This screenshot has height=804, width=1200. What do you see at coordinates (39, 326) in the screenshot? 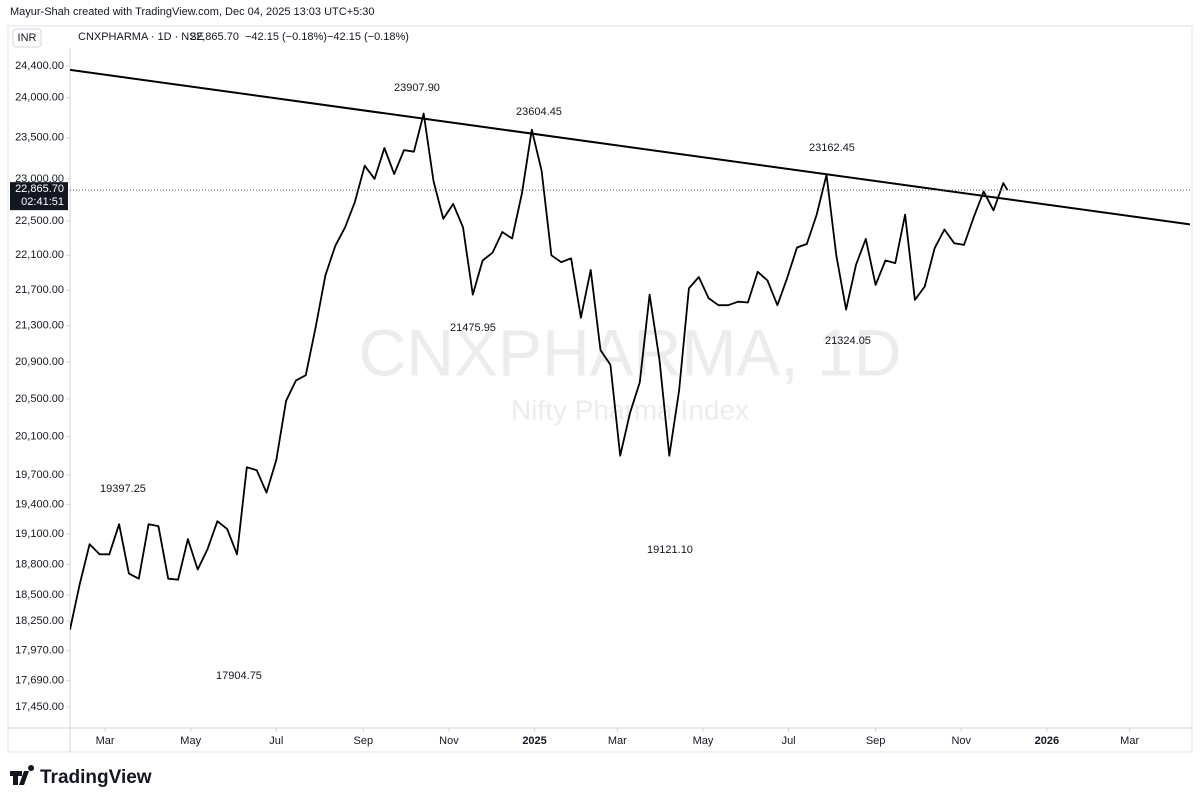
I see `y-tick-label: 21,300.00` at bounding box center [39, 326].